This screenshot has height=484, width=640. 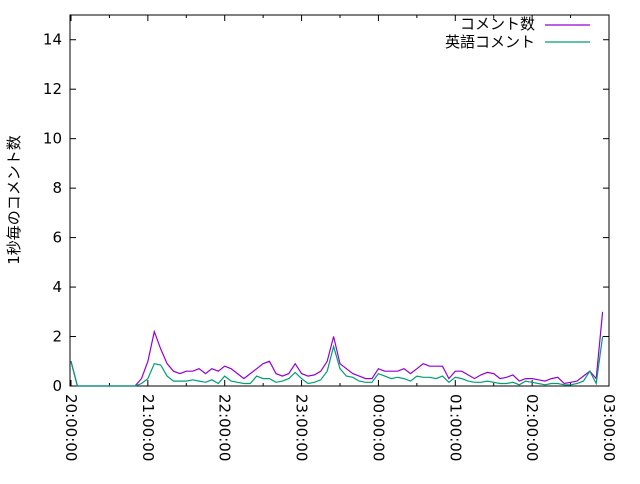 What do you see at coordinates (148, 427) in the screenshot?
I see `x-tick-label: 21:00:00` at bounding box center [148, 427].